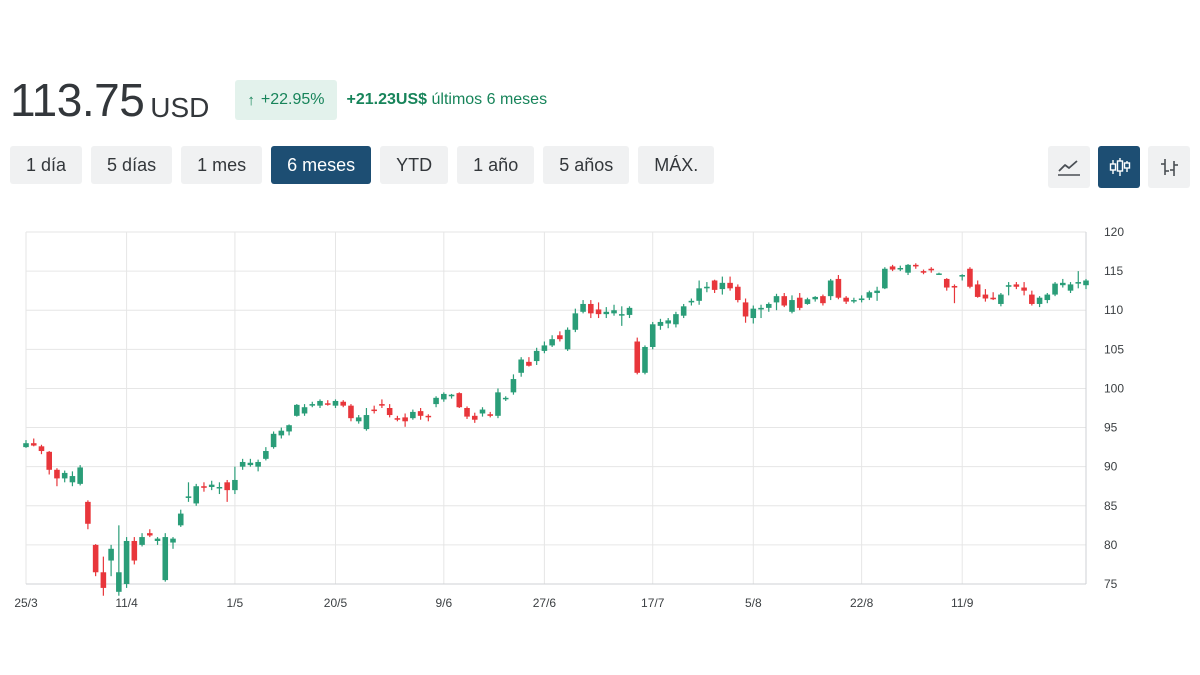 Image resolution: width=1200 pixels, height=675 pixels. I want to click on x-tick-label: 25/3, so click(26, 603).